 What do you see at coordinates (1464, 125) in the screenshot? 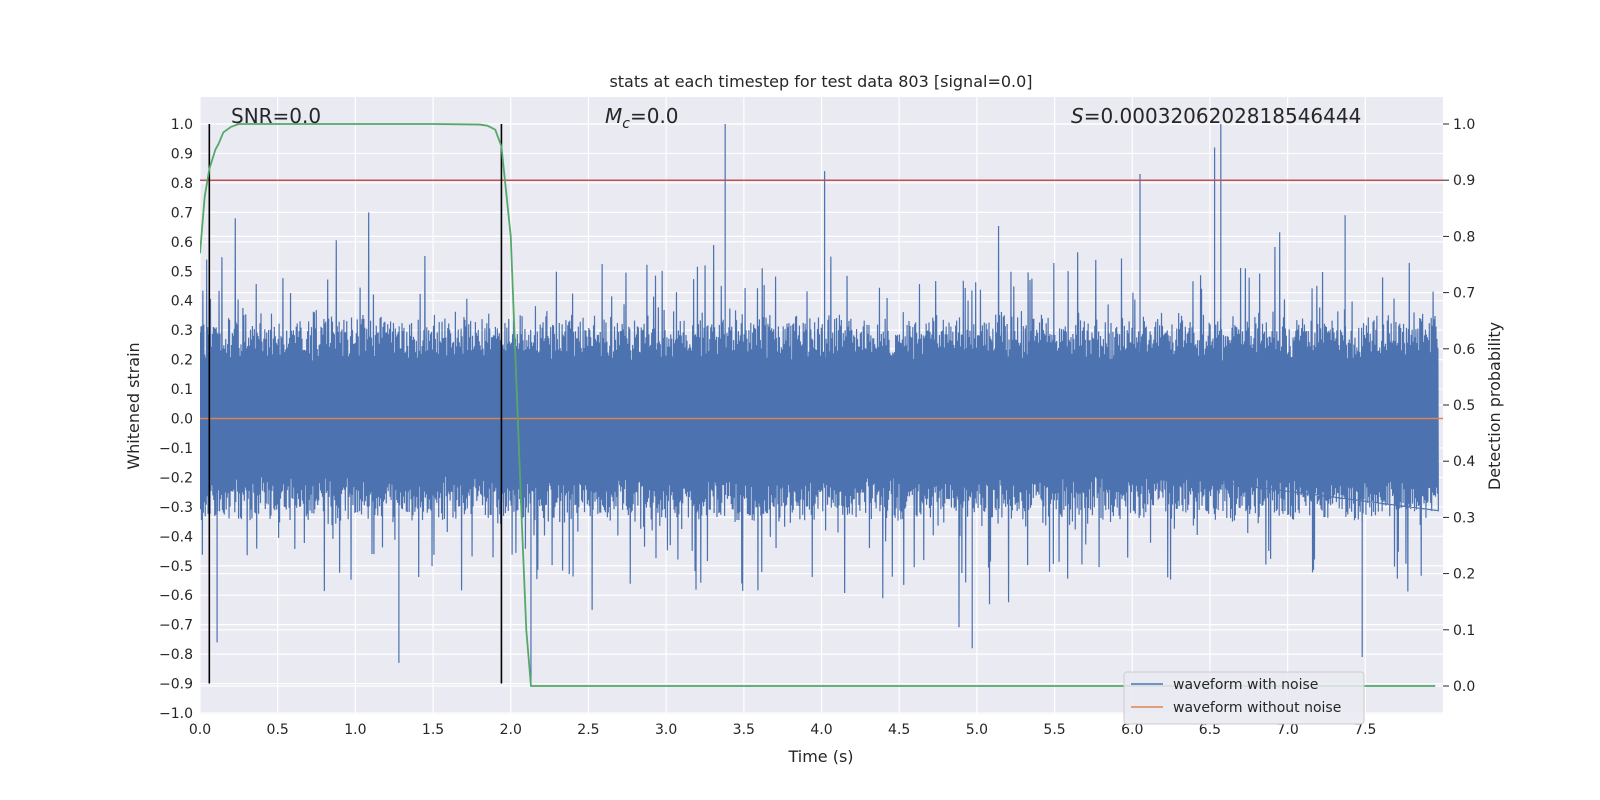
I see `y2-tick-label: 1.0` at bounding box center [1464, 125].